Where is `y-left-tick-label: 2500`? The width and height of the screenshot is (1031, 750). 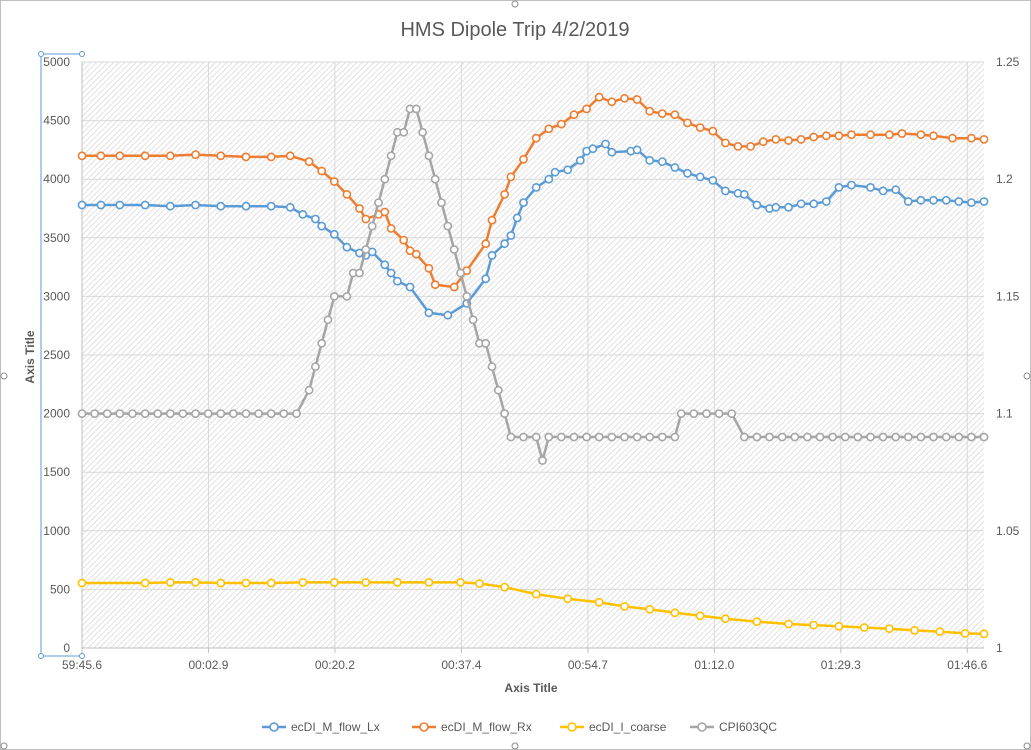
y-left-tick-label: 2500 is located at coordinates (56, 355).